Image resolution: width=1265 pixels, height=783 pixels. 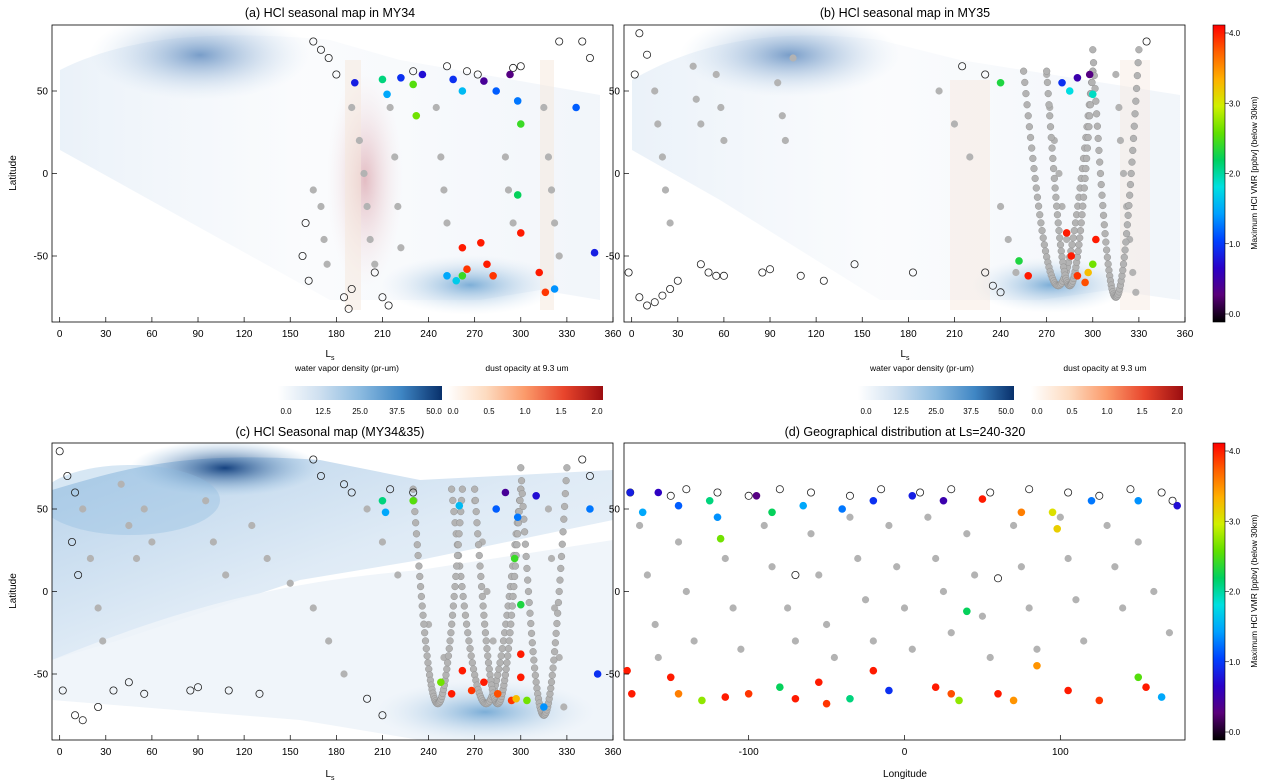 What do you see at coordinates (1107, 411) in the screenshot?
I see `colorbar-tick-label: 1.0` at bounding box center [1107, 411].